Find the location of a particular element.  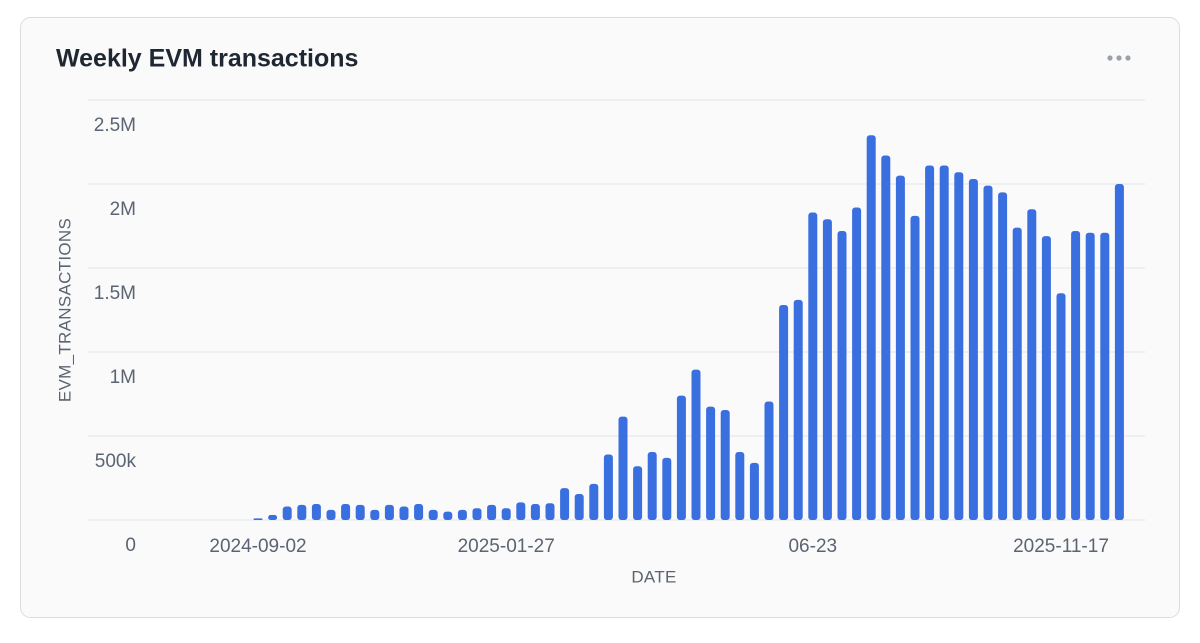

y-tick-label: 0 is located at coordinates (130, 545).